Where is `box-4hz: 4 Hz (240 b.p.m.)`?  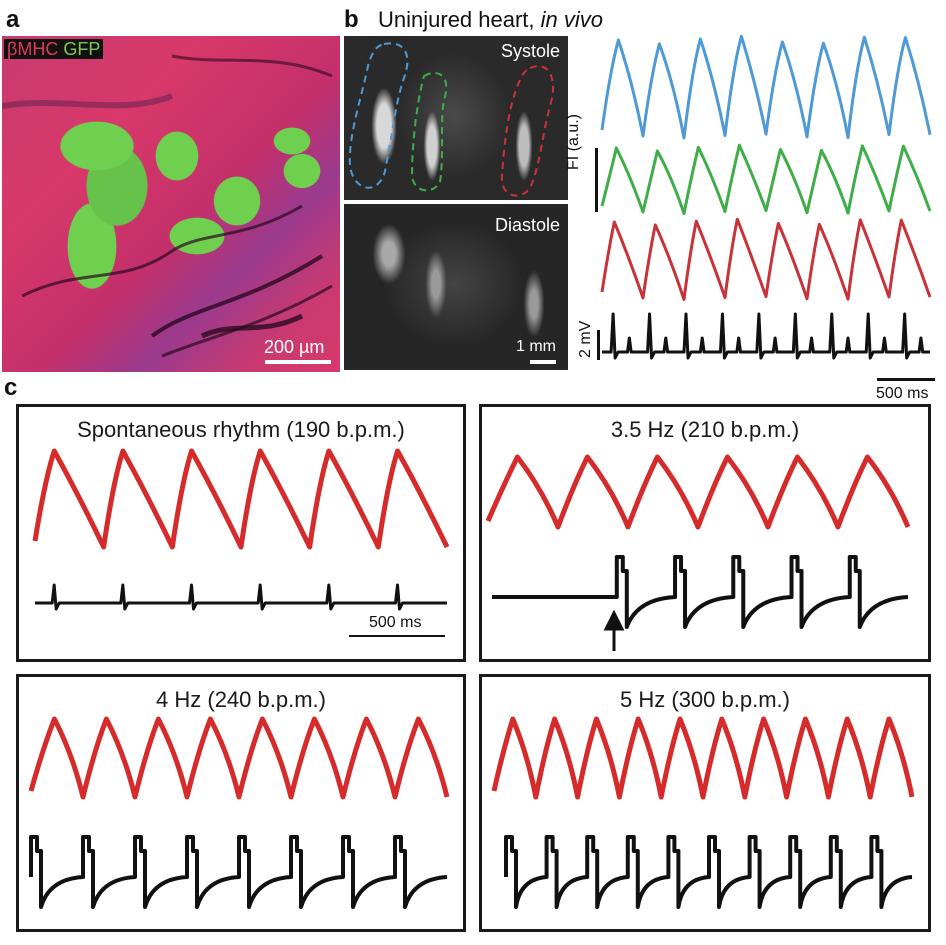 box-4hz: 4 Hz (240 b.p.m.) is located at coordinates (241, 803).